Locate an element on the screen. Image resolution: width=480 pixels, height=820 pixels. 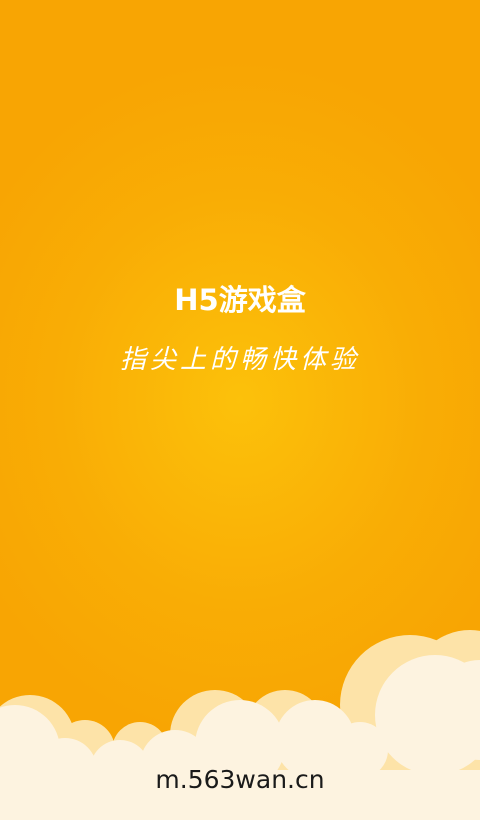
slogan-text: 指尖上的畅快体验 is located at coordinates (239, 360).